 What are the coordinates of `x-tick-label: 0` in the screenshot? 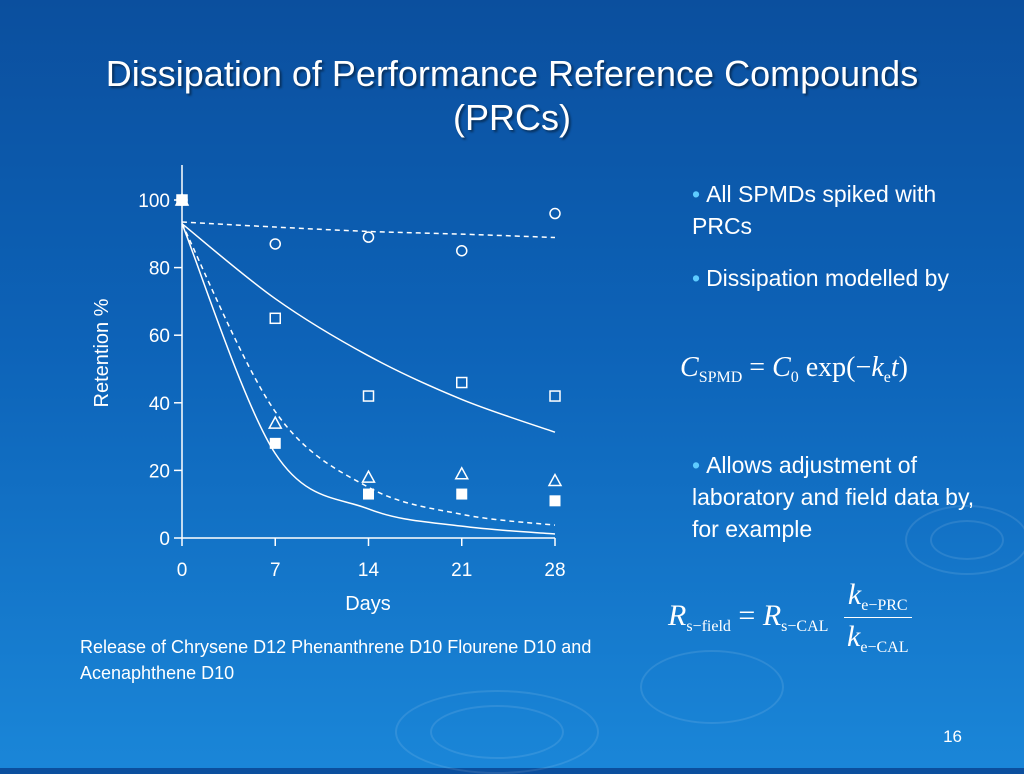 It's located at (182, 570).